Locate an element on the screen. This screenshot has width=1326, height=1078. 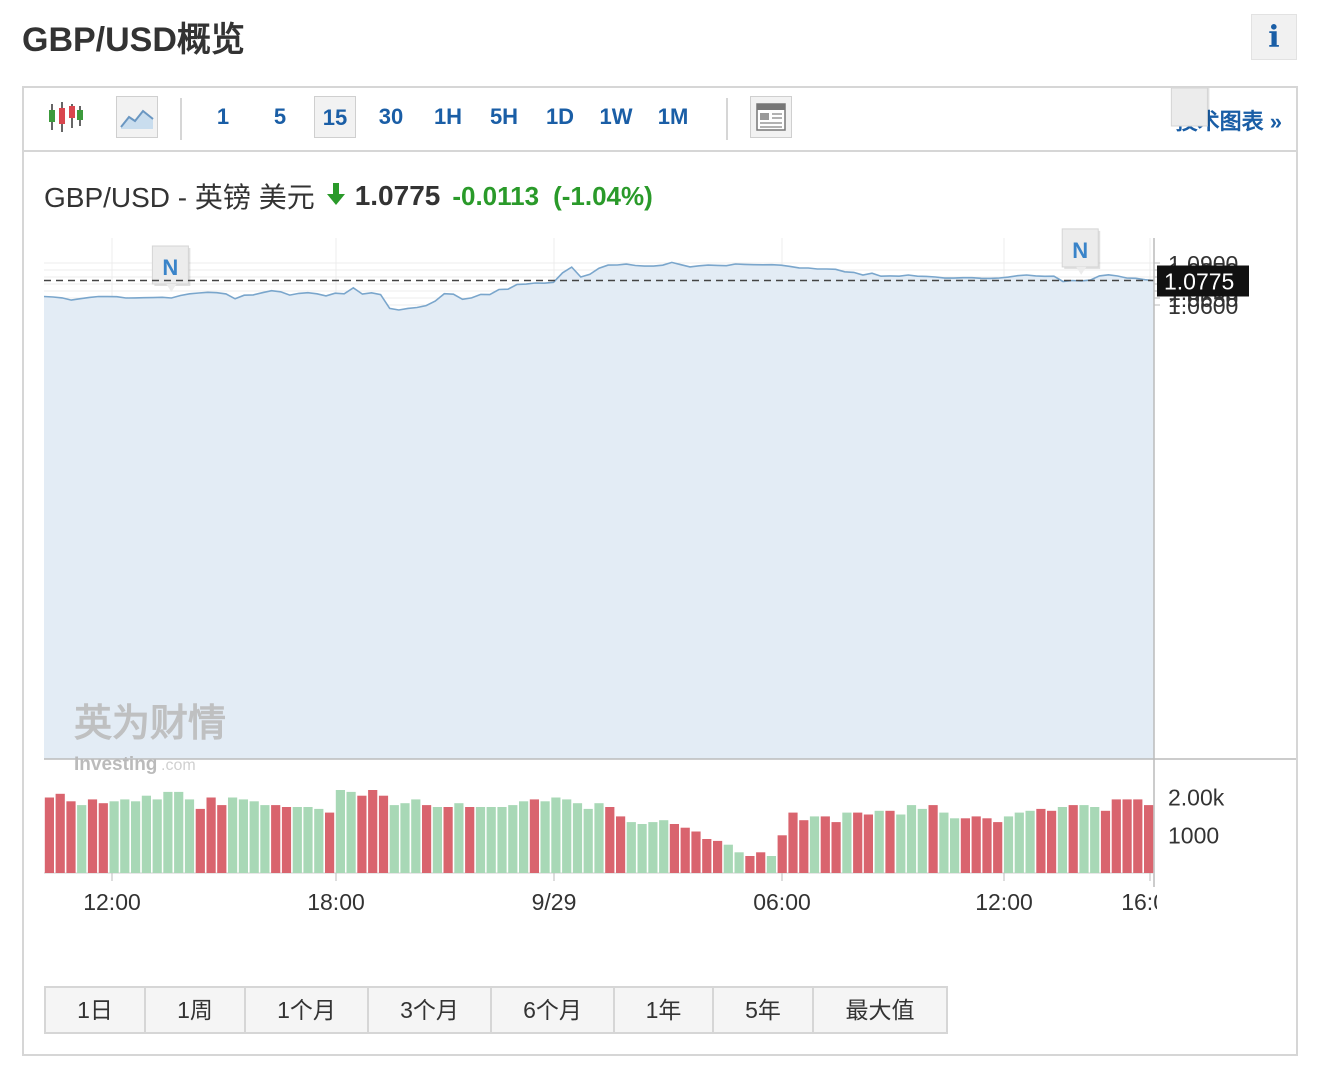
x-tick-label: 9/29 is located at coordinates (554, 902).